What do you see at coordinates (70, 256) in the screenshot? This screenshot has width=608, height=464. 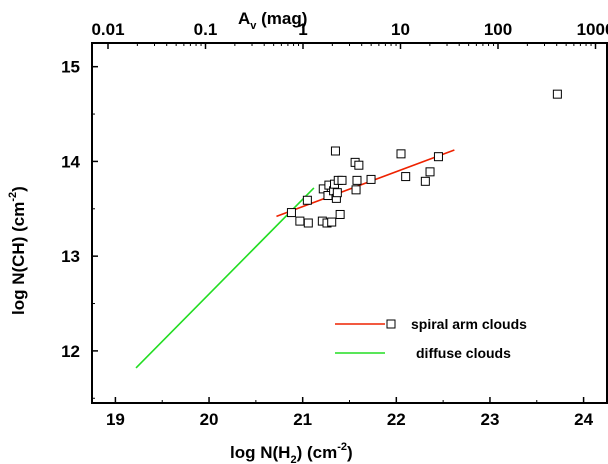 I see `y-tick-label: 13` at bounding box center [70, 256].